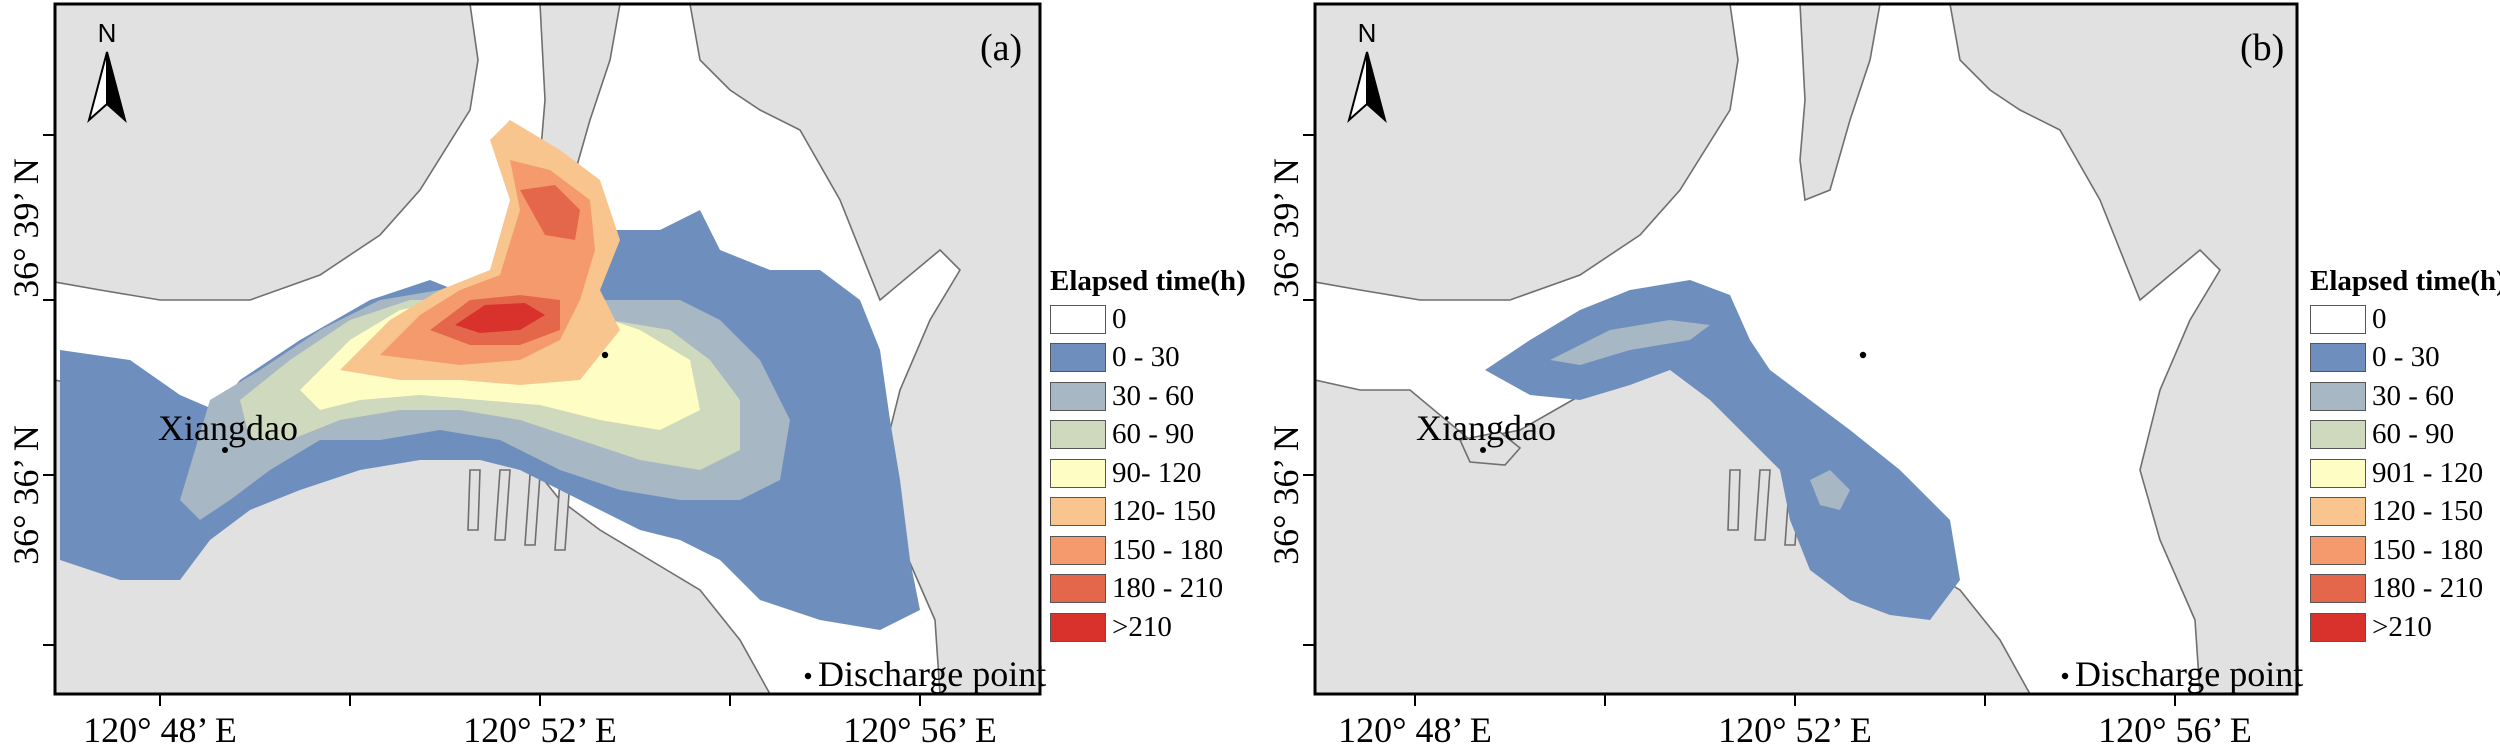  What do you see at coordinates (519, 510) in the screenshot?
I see `south-jetties` at bounding box center [519, 510].